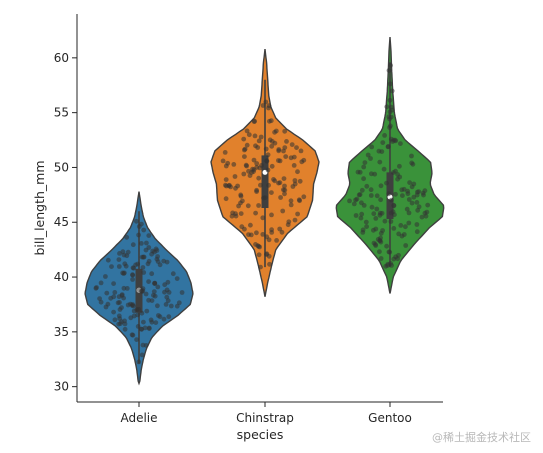 This screenshot has height=453, width=543. What do you see at coordinates (61, 58) in the screenshot?
I see `y-tick-label: 60` at bounding box center [61, 58].